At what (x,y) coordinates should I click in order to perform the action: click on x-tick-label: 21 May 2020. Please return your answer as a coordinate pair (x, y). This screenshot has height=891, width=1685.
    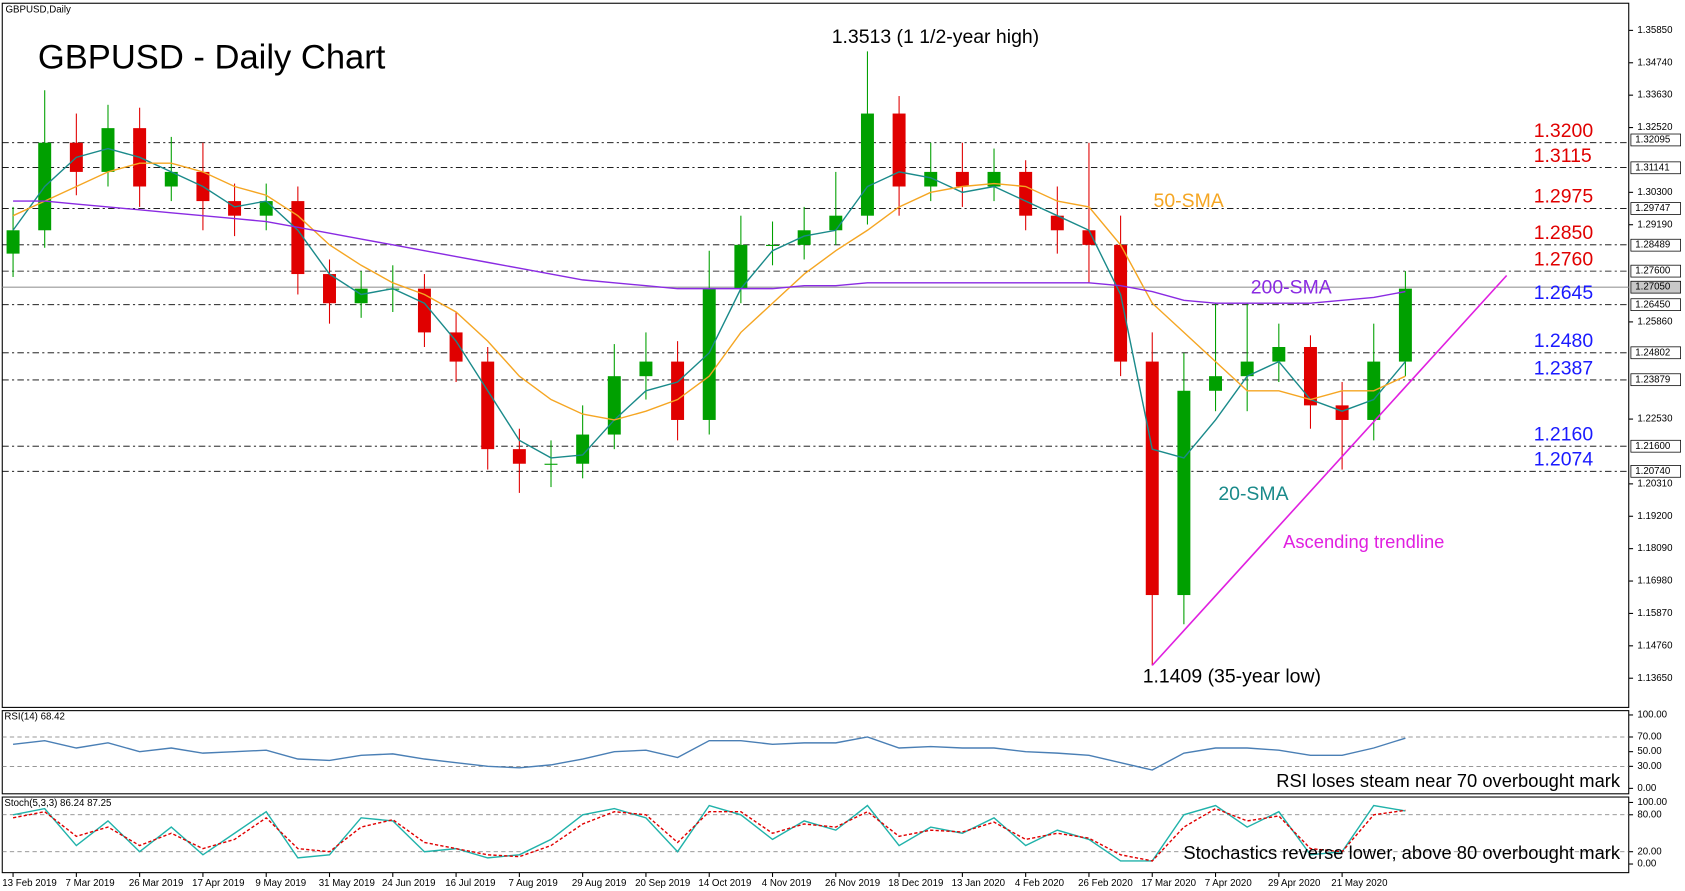
    Looking at the image, I should click on (1359, 883).